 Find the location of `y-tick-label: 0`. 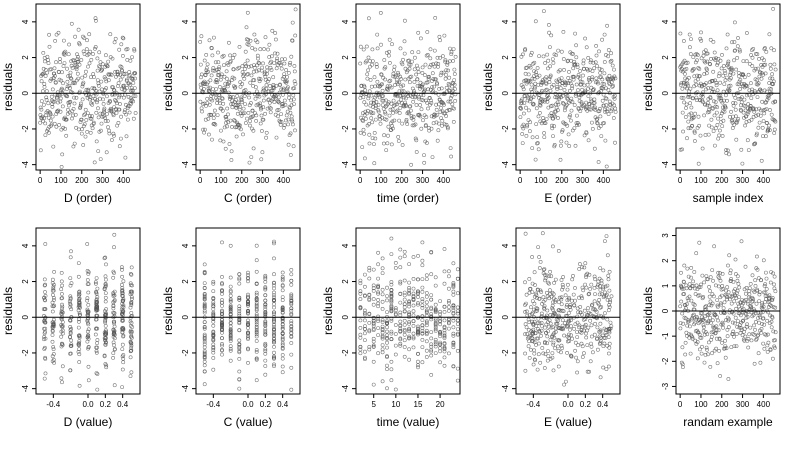

y-tick-label: 0 is located at coordinates (665, 310).